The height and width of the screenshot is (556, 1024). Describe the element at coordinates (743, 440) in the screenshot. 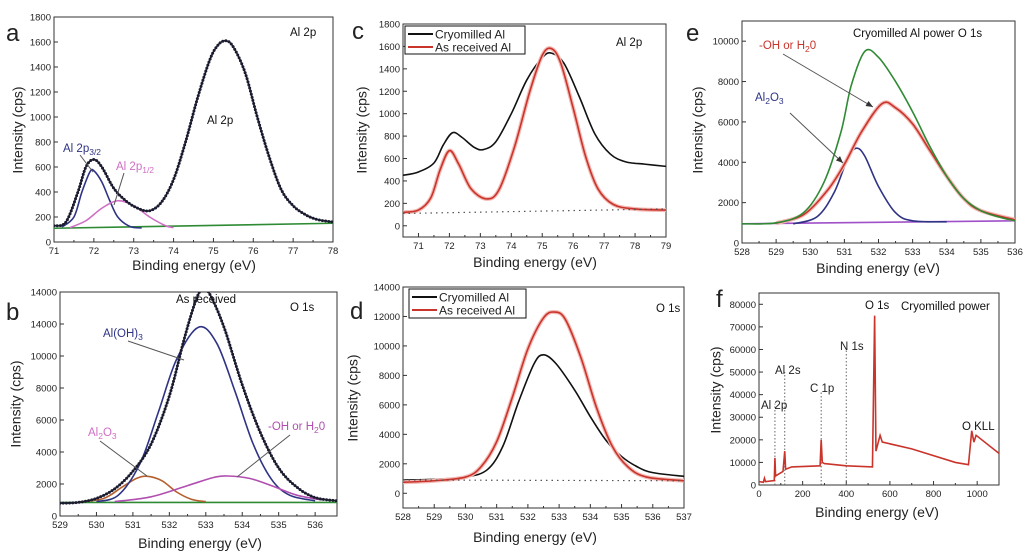

I see `y-tick-label: 20000` at that location.